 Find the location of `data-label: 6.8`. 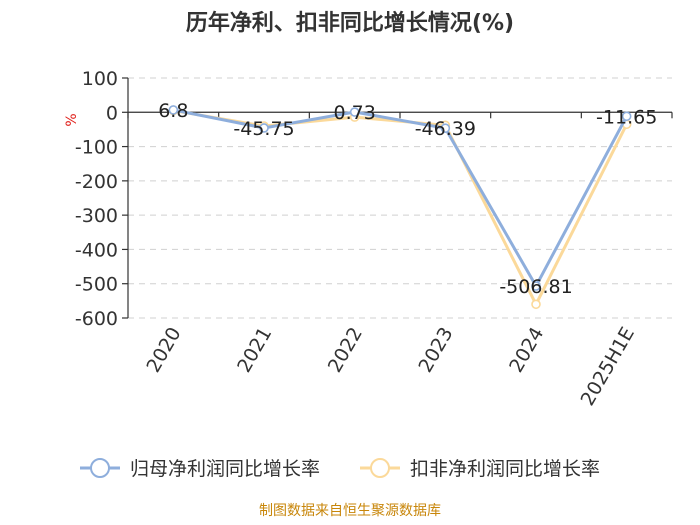

data-label: 6.8 is located at coordinates (173, 111).